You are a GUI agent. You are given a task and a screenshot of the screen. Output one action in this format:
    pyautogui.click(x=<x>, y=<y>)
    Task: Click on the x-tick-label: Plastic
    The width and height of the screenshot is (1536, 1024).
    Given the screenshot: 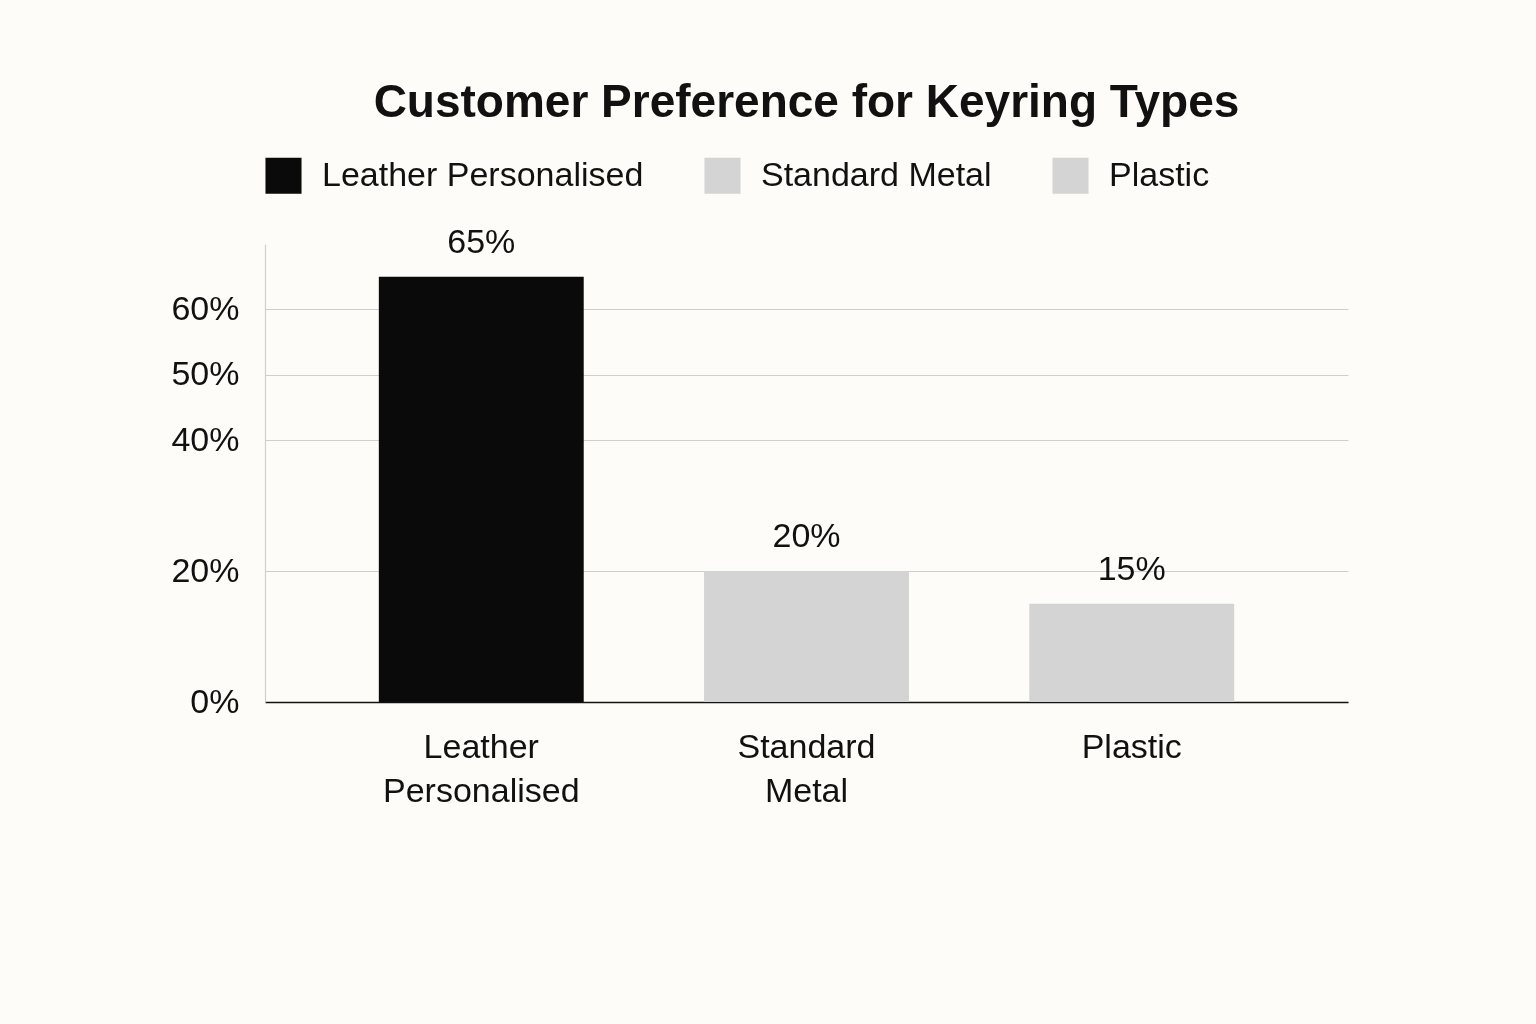 What is the action you would take?
    pyautogui.click(x=1131, y=745)
    